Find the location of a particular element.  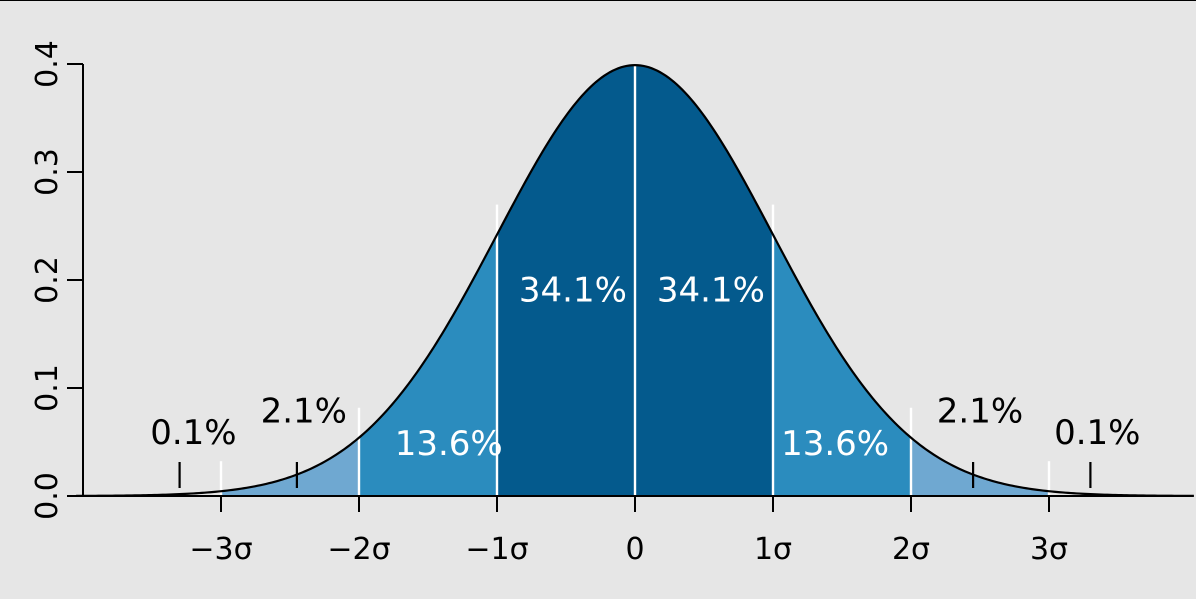

tail-markers is located at coordinates (635, 475).